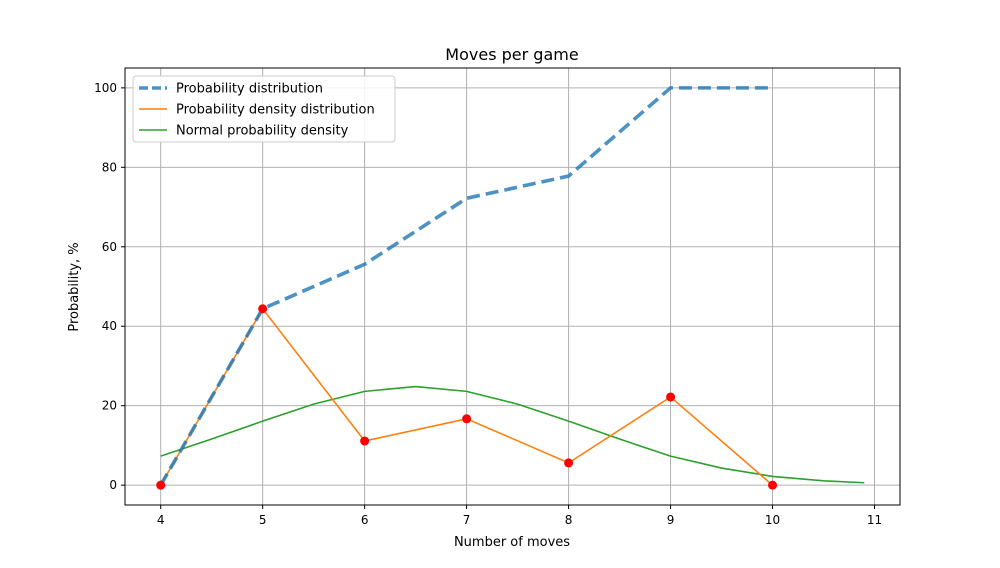 This screenshot has width=1000, height=568. What do you see at coordinates (161, 520) in the screenshot?
I see `x-tick-label: 4` at bounding box center [161, 520].